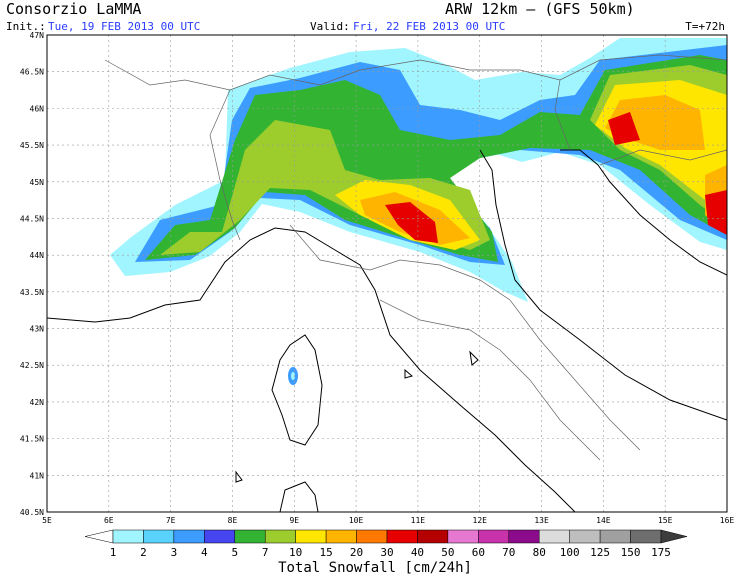 The width and height of the screenshot is (751, 580). What do you see at coordinates (37, 329) in the screenshot?
I see `lat-label: 43N` at bounding box center [37, 329].